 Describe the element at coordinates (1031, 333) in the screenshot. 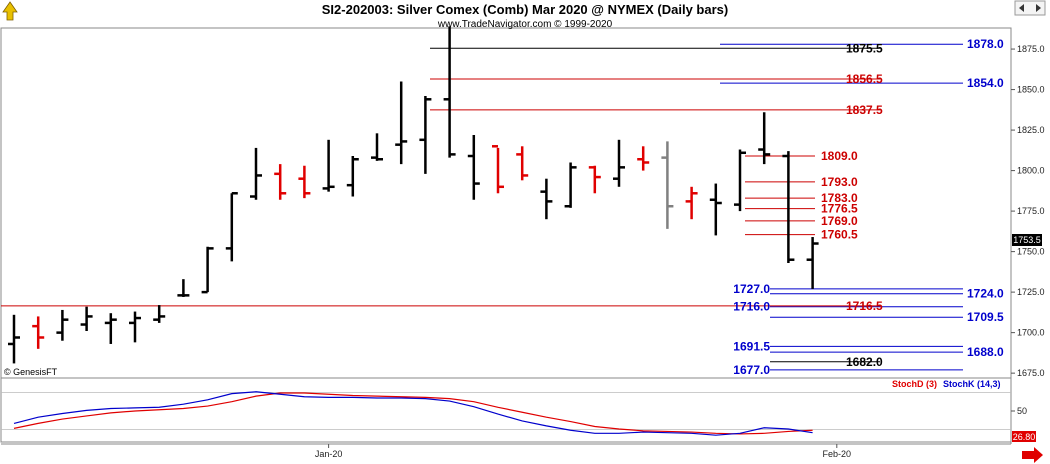

I see `y-tick-label: 1700.0` at that location.